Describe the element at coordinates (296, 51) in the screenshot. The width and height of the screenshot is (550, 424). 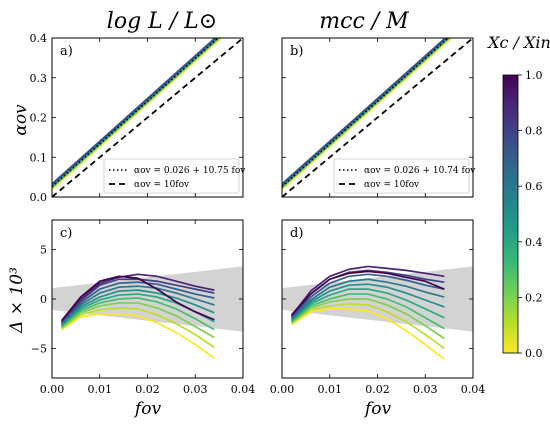
I see `panel-label: b)` at that location.